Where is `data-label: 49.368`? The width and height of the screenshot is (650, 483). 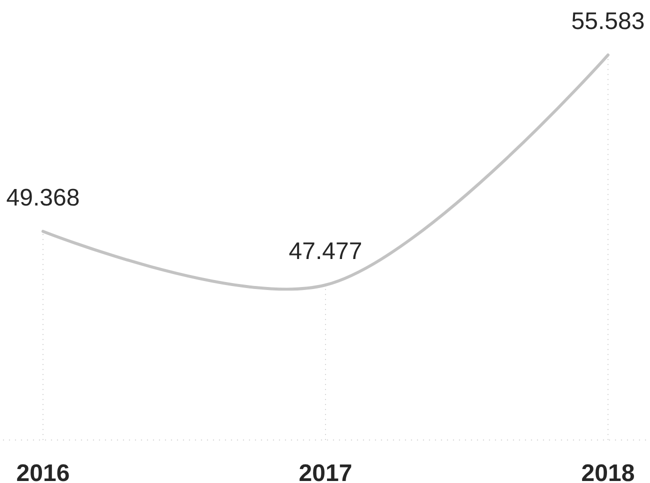 data-label: 49.368 is located at coordinates (43, 198).